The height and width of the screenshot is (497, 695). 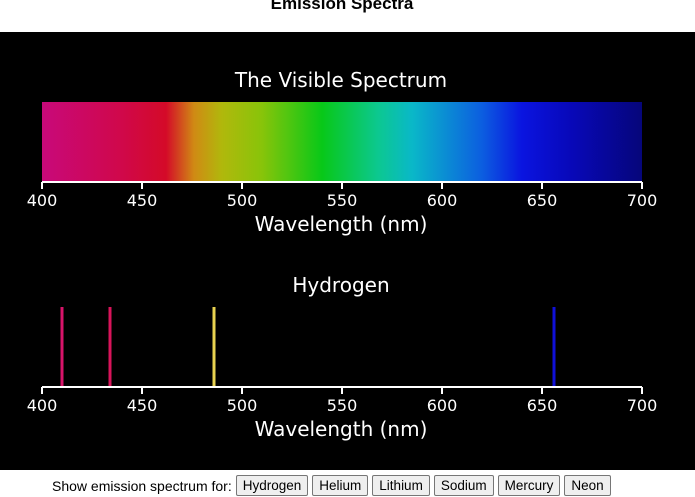 I want to click on emission-tick-label: 450, so click(x=142, y=405).